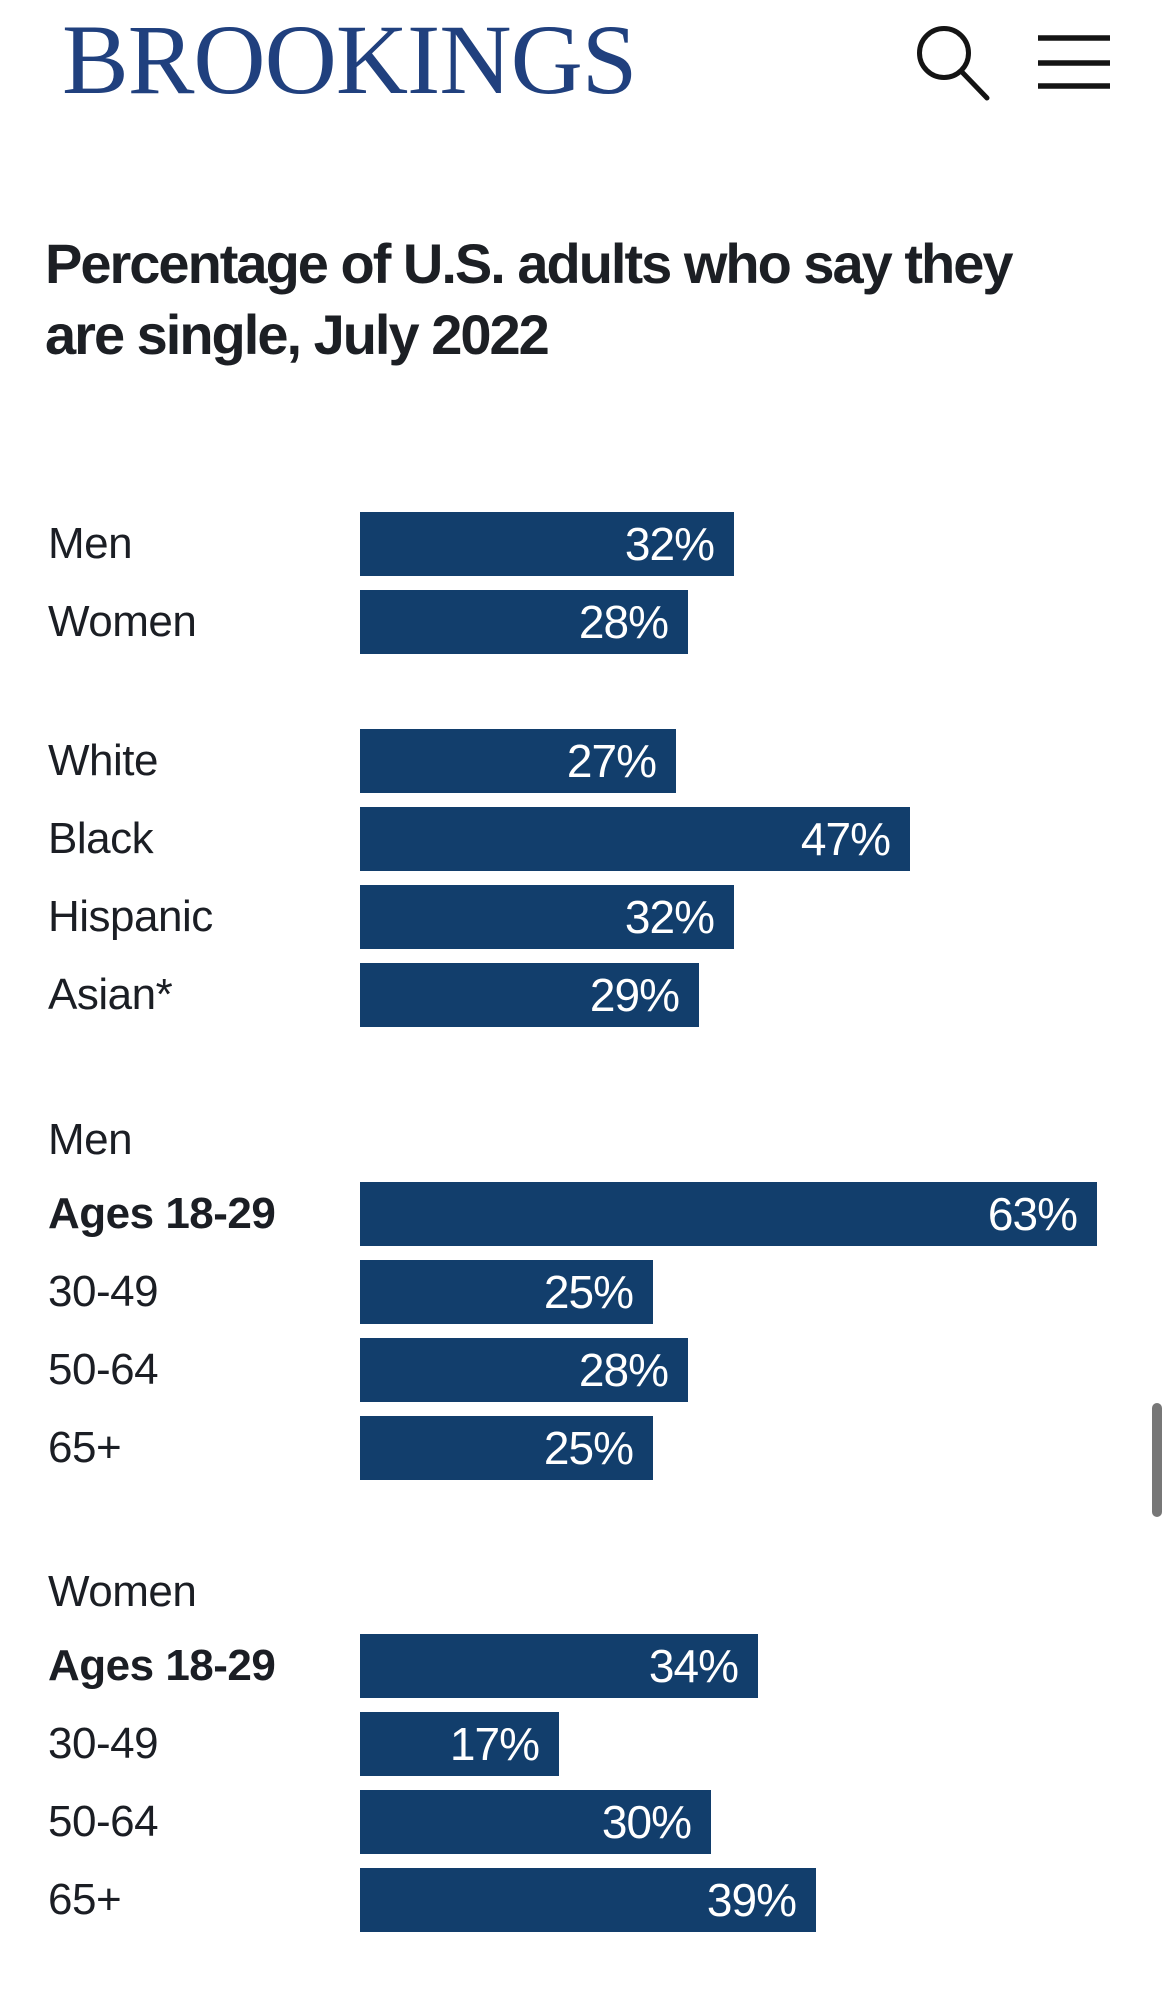 This screenshot has width=1170, height=1991. I want to click on chart-row: 30-49 25%, so click(585, 1292).